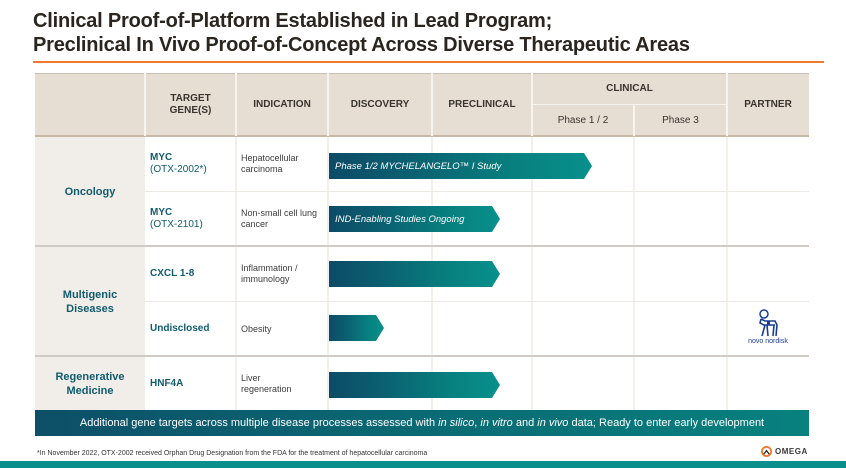  Describe the element at coordinates (270, 163) in the screenshot. I see `indication-row-1: Hepatocellular carcinoma` at that location.